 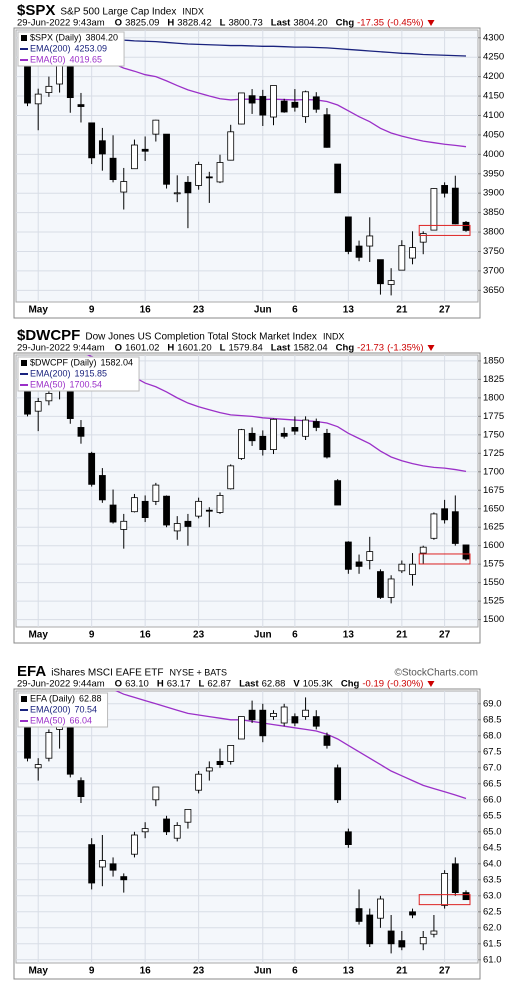 I want to click on y-tick-label: 1500, so click(x=493, y=619).